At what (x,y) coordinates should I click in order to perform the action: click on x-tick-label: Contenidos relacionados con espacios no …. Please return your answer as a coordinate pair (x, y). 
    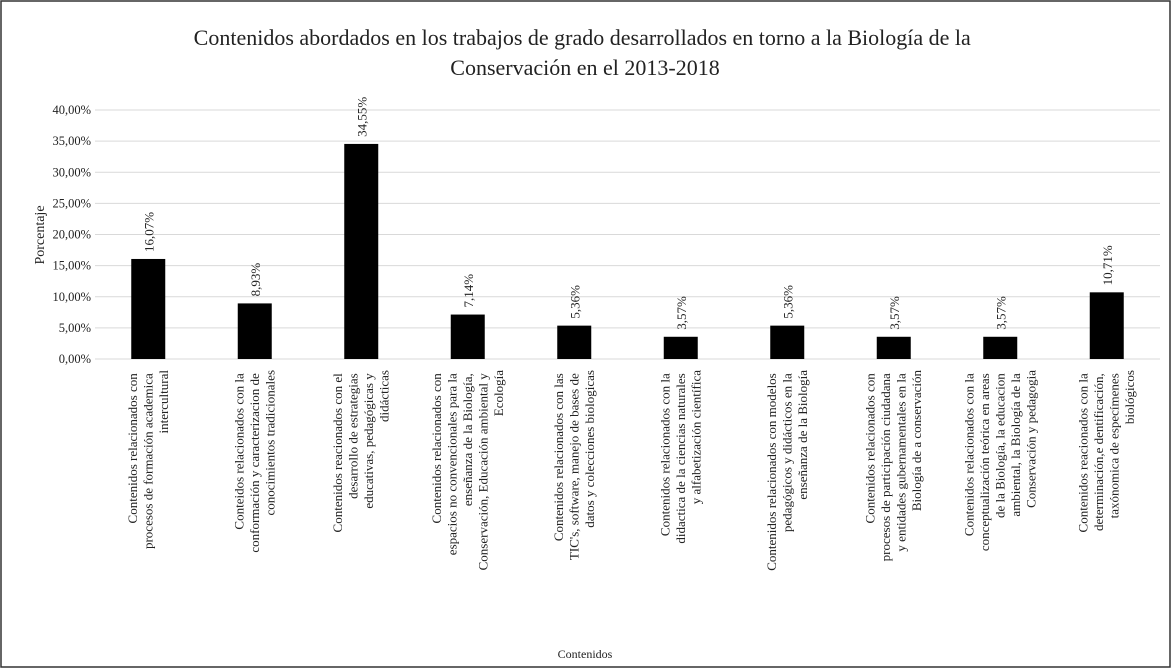
    Looking at the image, I should click on (467, 470).